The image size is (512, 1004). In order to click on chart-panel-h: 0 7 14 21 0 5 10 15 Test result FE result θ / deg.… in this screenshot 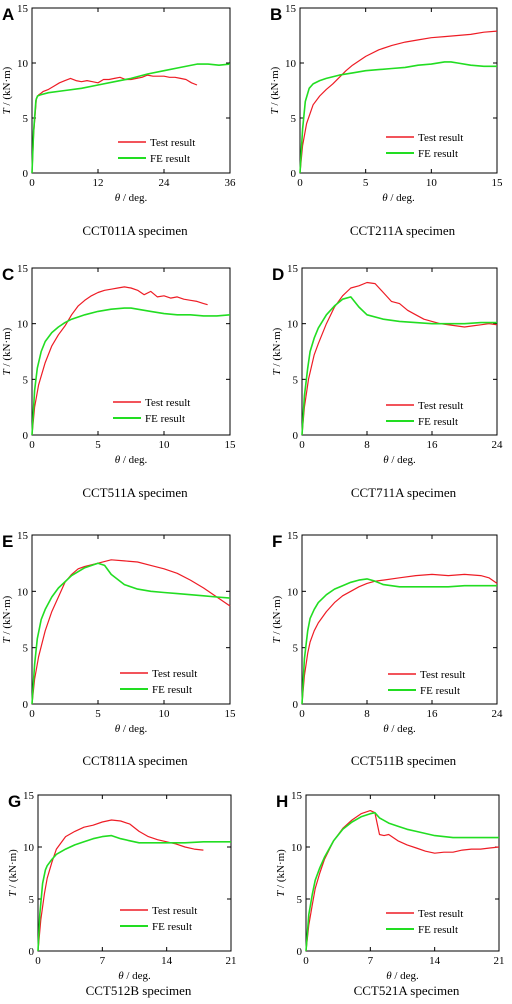, I will do `click(390, 894)`.